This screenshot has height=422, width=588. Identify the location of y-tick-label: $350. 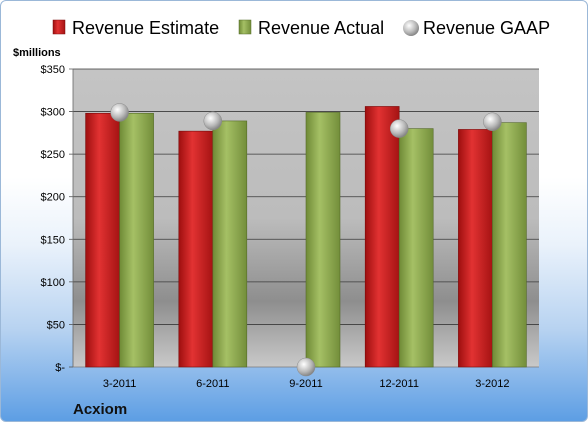
(53, 70).